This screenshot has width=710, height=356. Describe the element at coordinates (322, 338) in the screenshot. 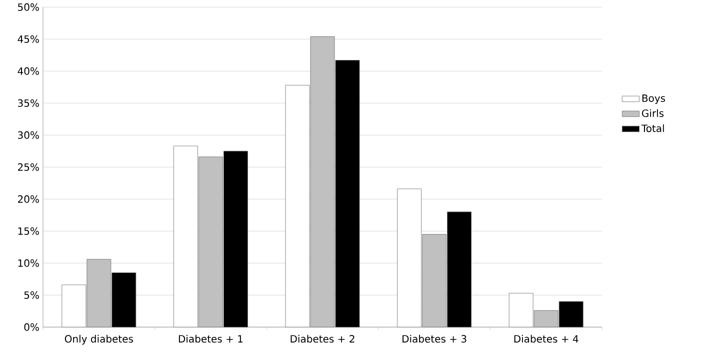

I see `x-tick-label: Diabetes + 2` at that location.